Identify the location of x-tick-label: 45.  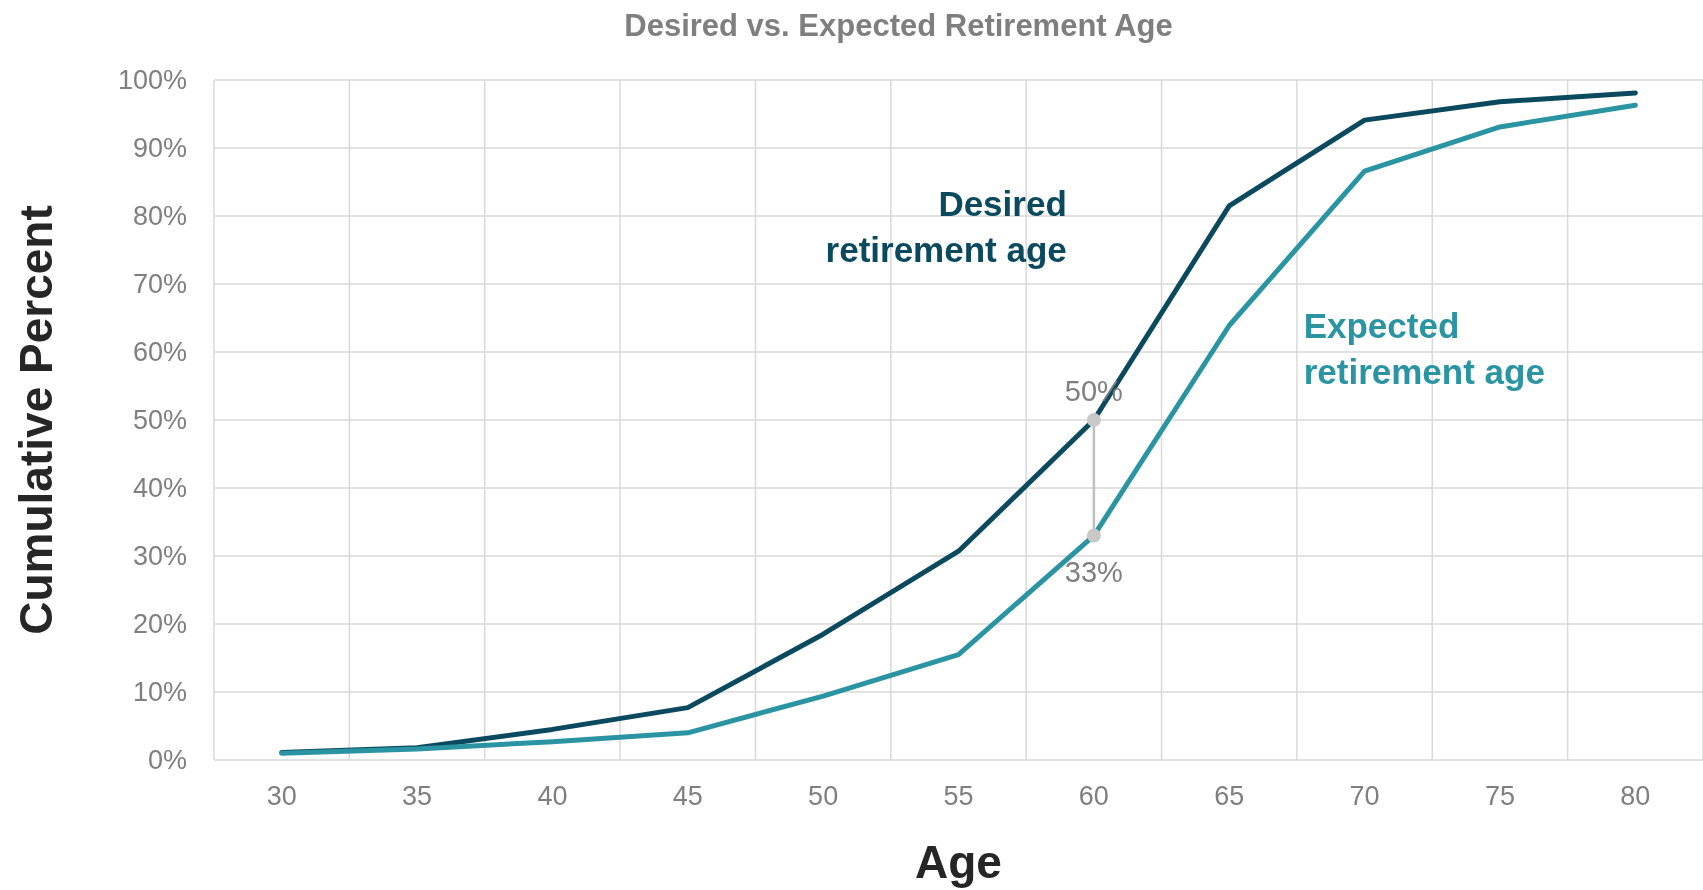
(687, 796).